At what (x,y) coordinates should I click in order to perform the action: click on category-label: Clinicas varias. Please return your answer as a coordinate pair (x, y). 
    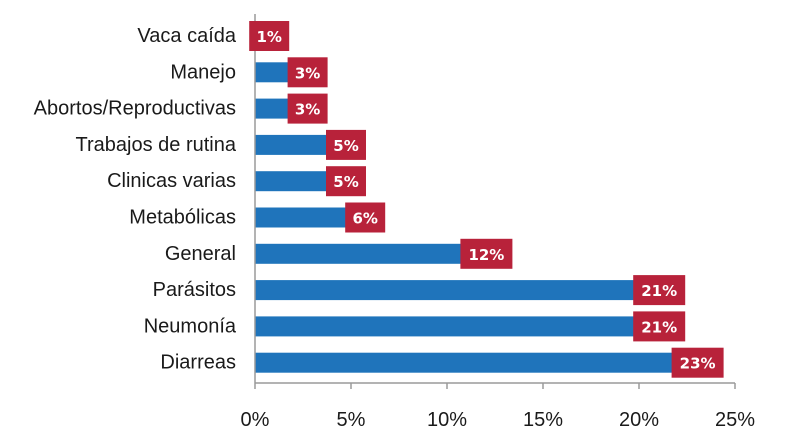
    Looking at the image, I should click on (171, 181).